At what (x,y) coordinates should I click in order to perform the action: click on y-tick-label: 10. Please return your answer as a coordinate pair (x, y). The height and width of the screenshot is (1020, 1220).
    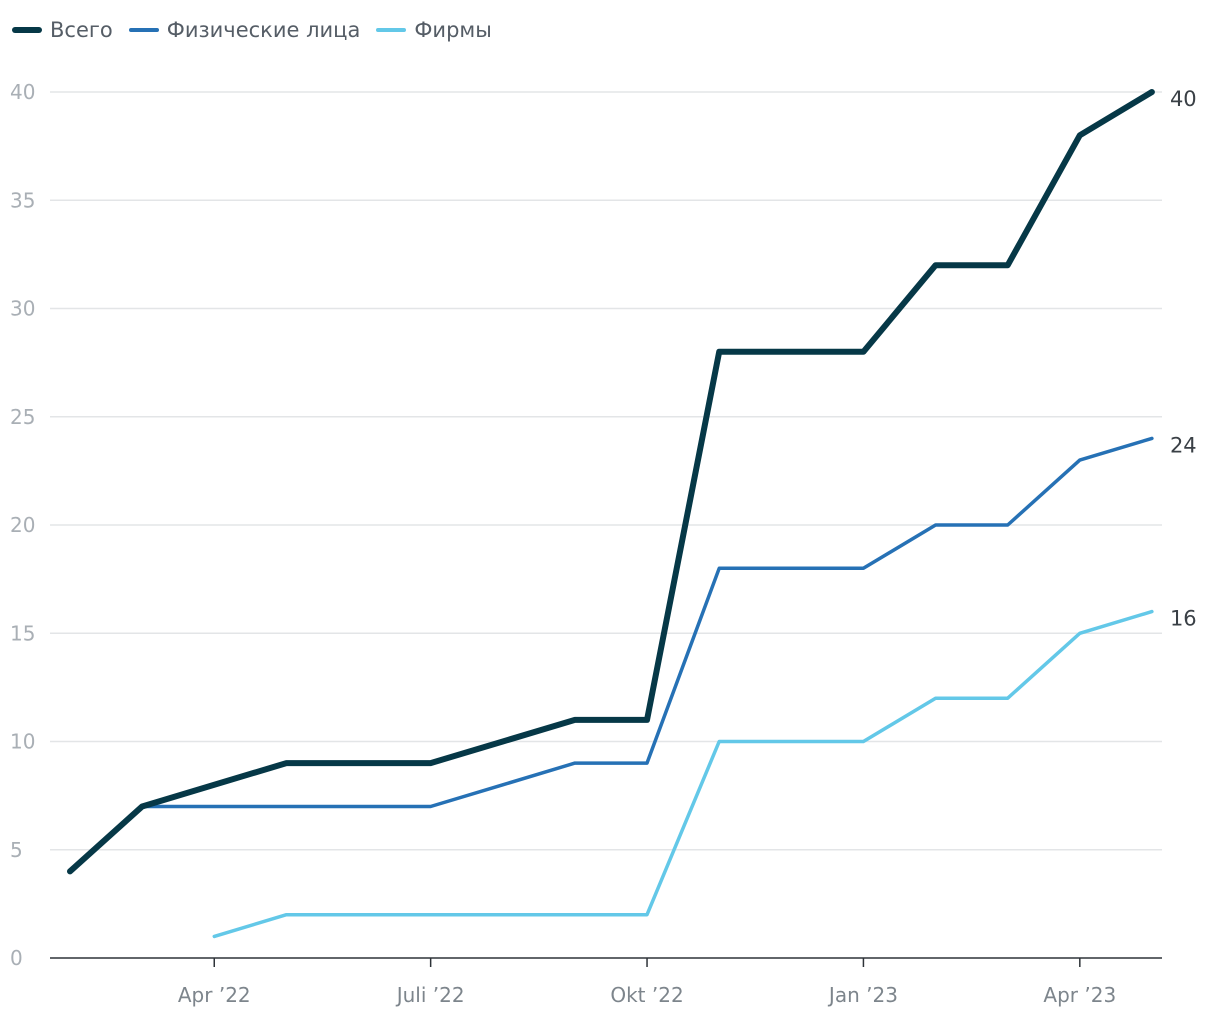
    Looking at the image, I should click on (22, 742).